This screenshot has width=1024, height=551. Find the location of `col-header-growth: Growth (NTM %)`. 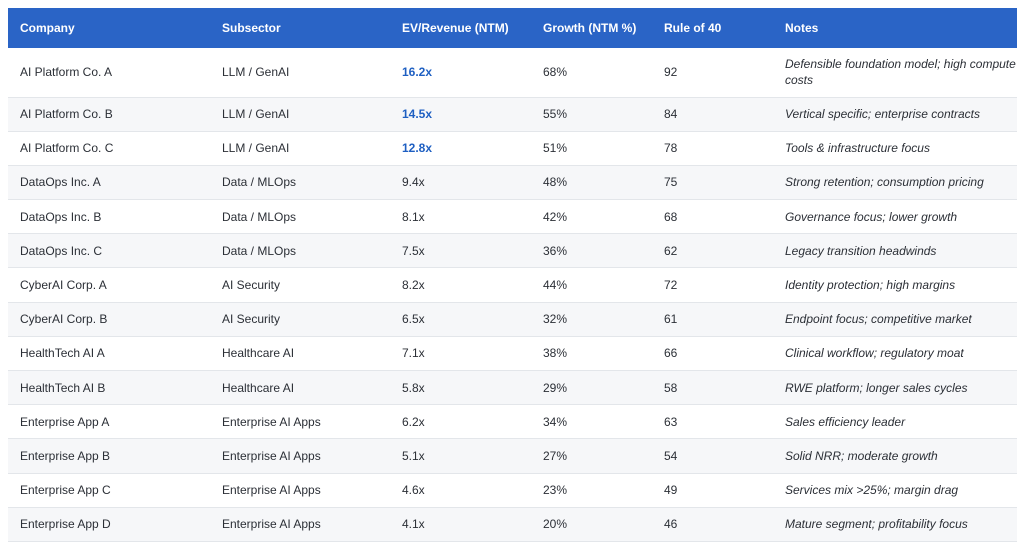

col-header-growth: Growth (NTM %) is located at coordinates (590, 28).